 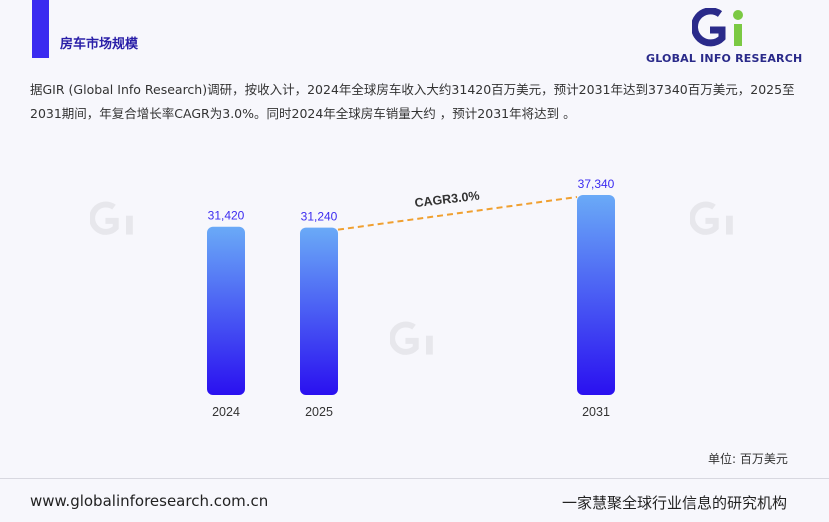 What do you see at coordinates (99, 44) in the screenshot?
I see `section-title: 房车市场规模` at bounding box center [99, 44].